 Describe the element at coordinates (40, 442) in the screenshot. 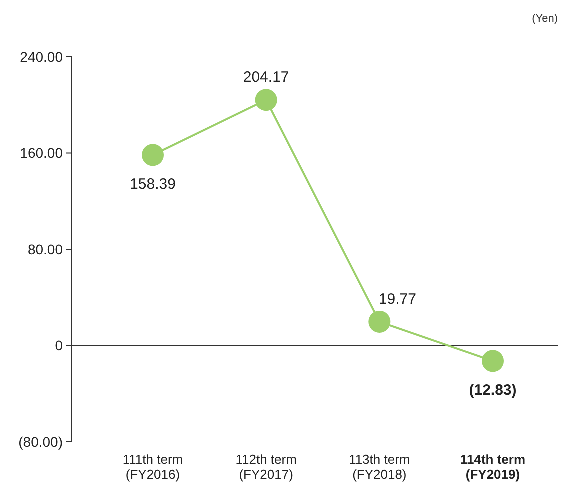

I see `y-tick-label: (80.00)` at that location.